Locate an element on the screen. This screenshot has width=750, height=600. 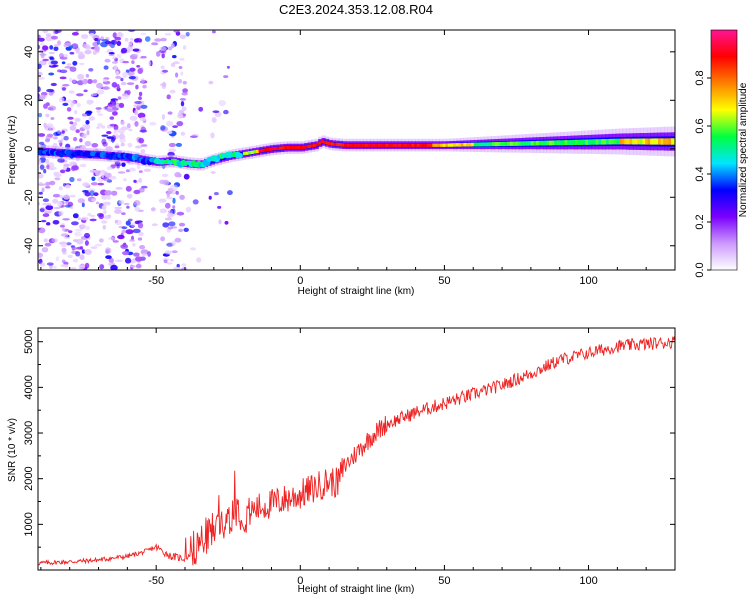
spec-ytick-label-0: -40 is located at coordinates (29, 246).